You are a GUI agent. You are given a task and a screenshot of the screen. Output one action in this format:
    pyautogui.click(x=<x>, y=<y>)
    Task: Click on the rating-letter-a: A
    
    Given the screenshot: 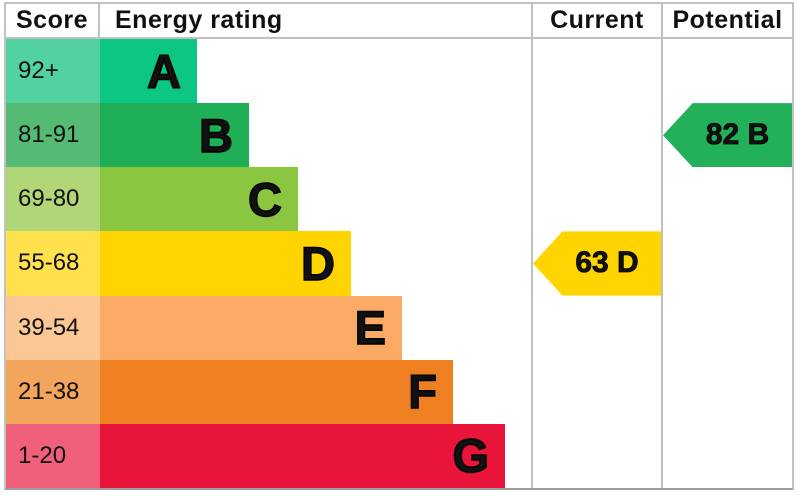 What is the action you would take?
    pyautogui.click(x=163, y=71)
    